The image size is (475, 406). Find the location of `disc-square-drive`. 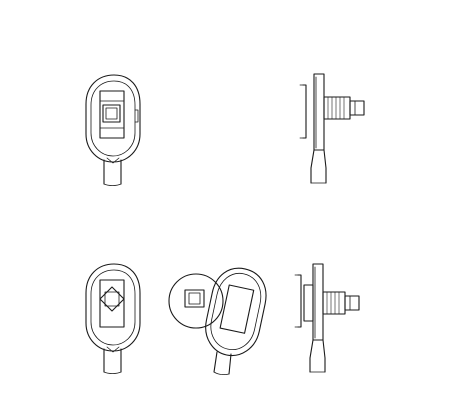

disc-square-drive is located at coordinates (194, 298).